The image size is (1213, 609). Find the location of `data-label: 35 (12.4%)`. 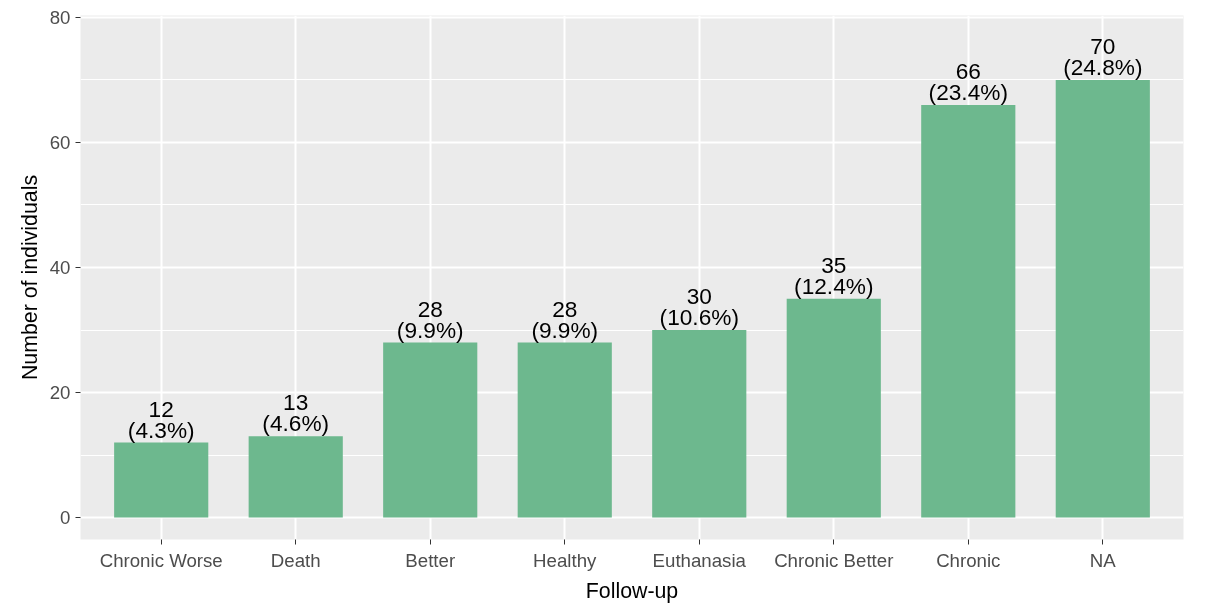

data-label: 35 (12.4%) is located at coordinates (834, 275).